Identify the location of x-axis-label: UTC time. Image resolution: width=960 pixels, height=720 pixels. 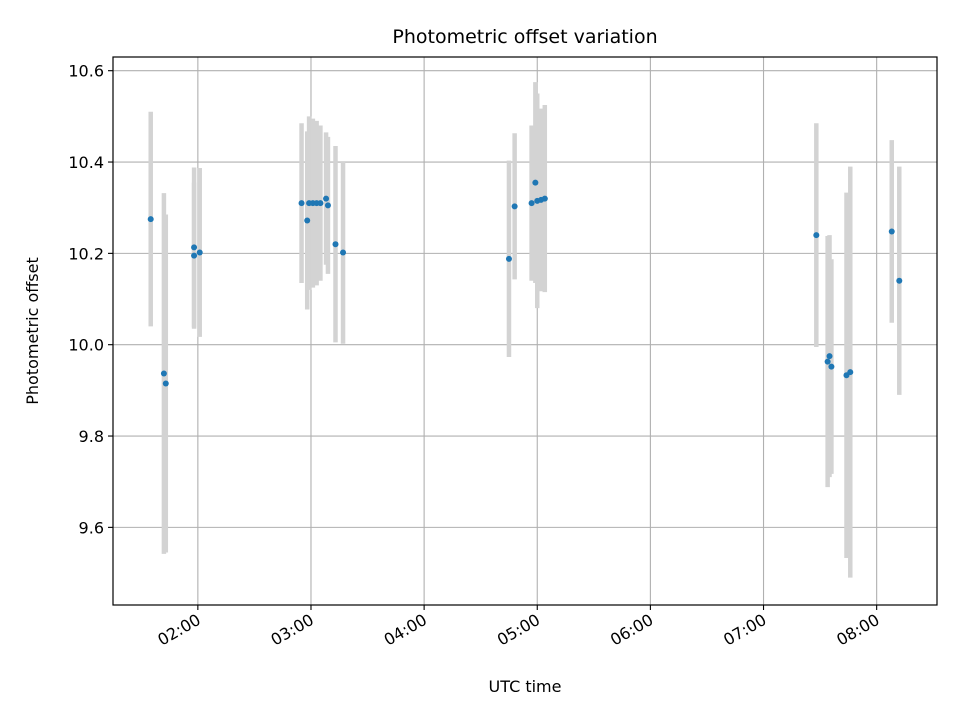
(525, 686).